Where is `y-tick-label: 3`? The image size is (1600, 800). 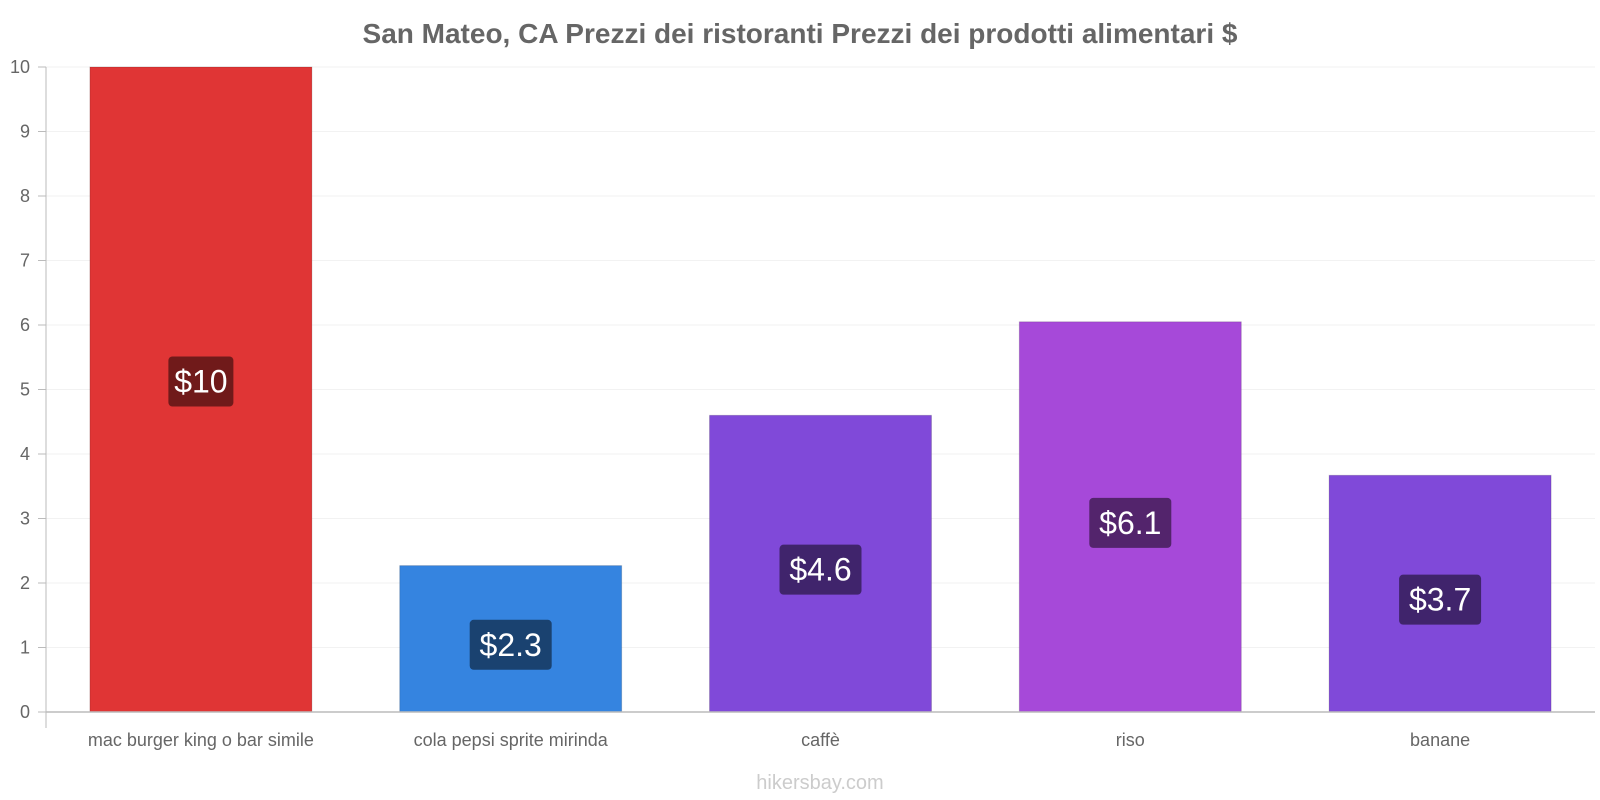 y-tick-label: 3 is located at coordinates (25, 519).